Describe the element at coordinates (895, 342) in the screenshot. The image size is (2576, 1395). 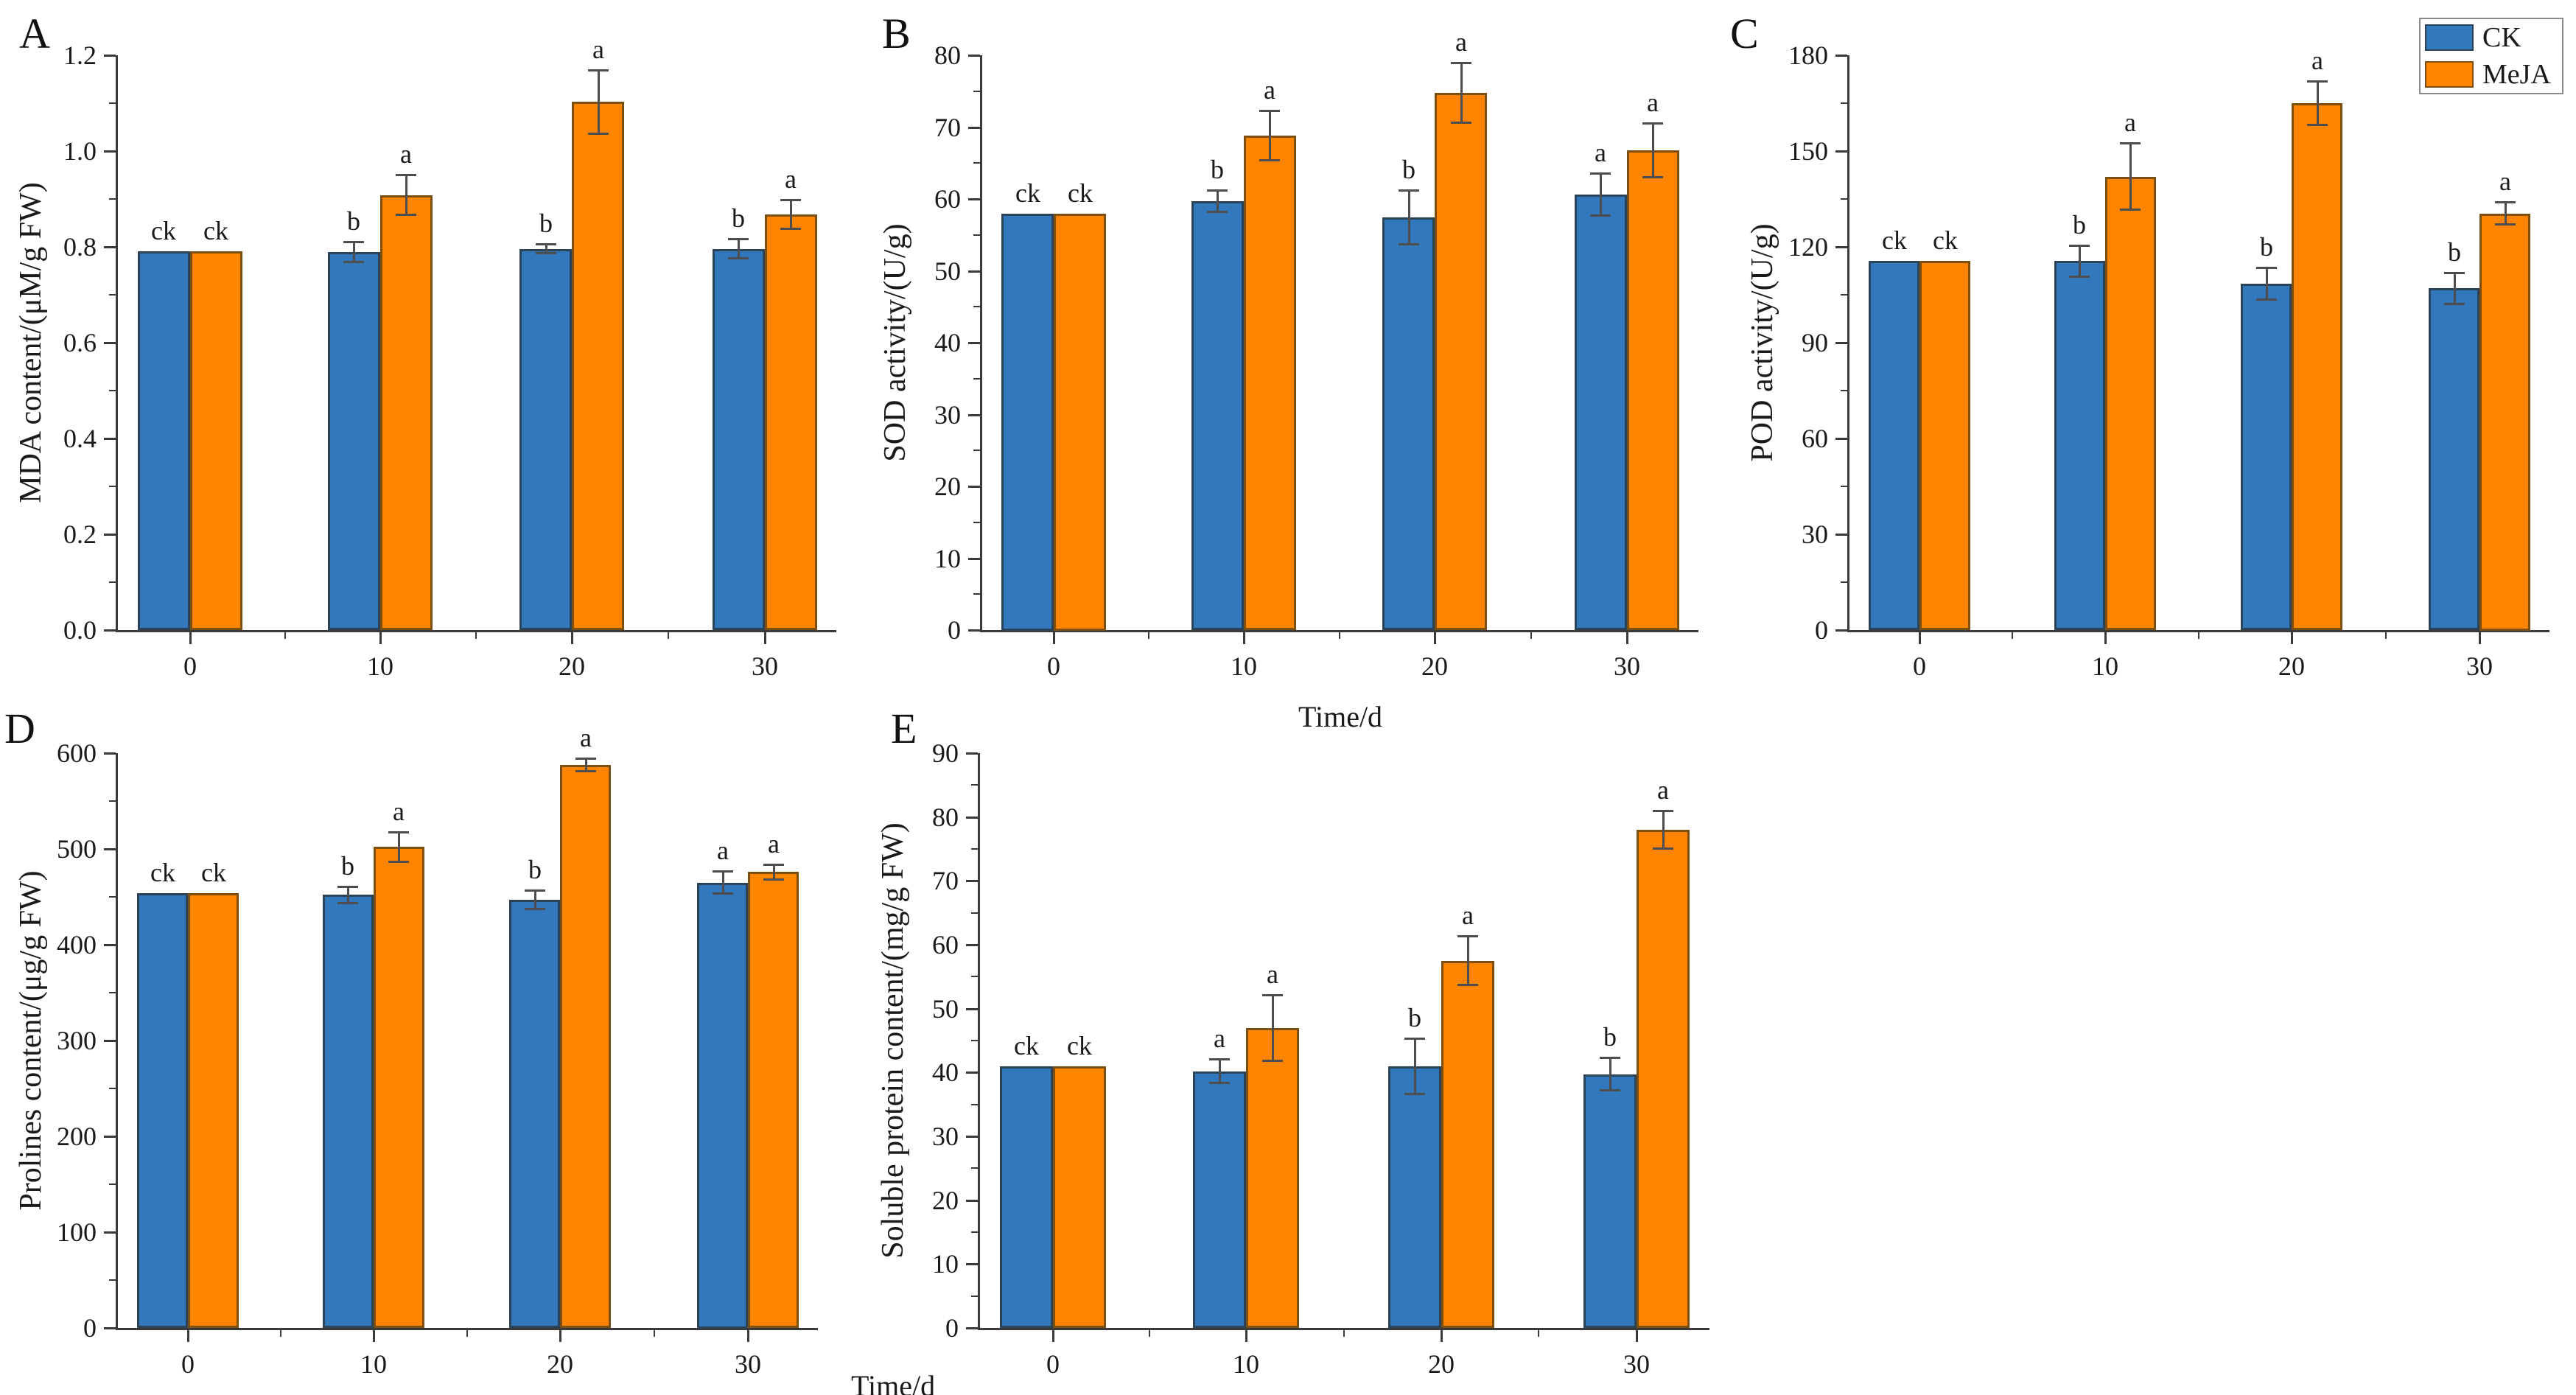
I see `y-axis-title: SOD activity/(U/g)` at that location.